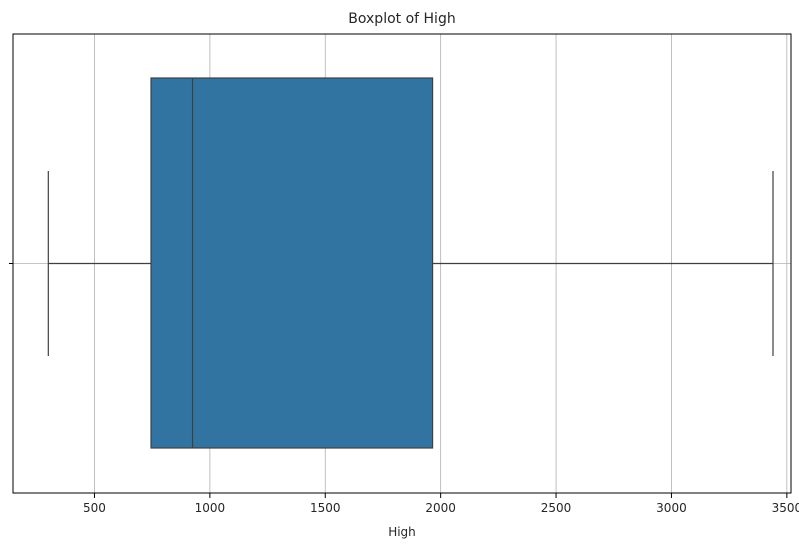 Image resolution: width=799 pixels, height=547 pixels. What do you see at coordinates (556, 508) in the screenshot?
I see `tick-label-2500: 2500` at bounding box center [556, 508].